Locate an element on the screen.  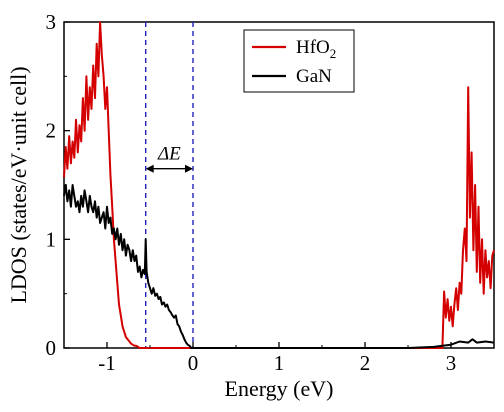
legend-label-gan: GaN is located at coordinates (314, 76).